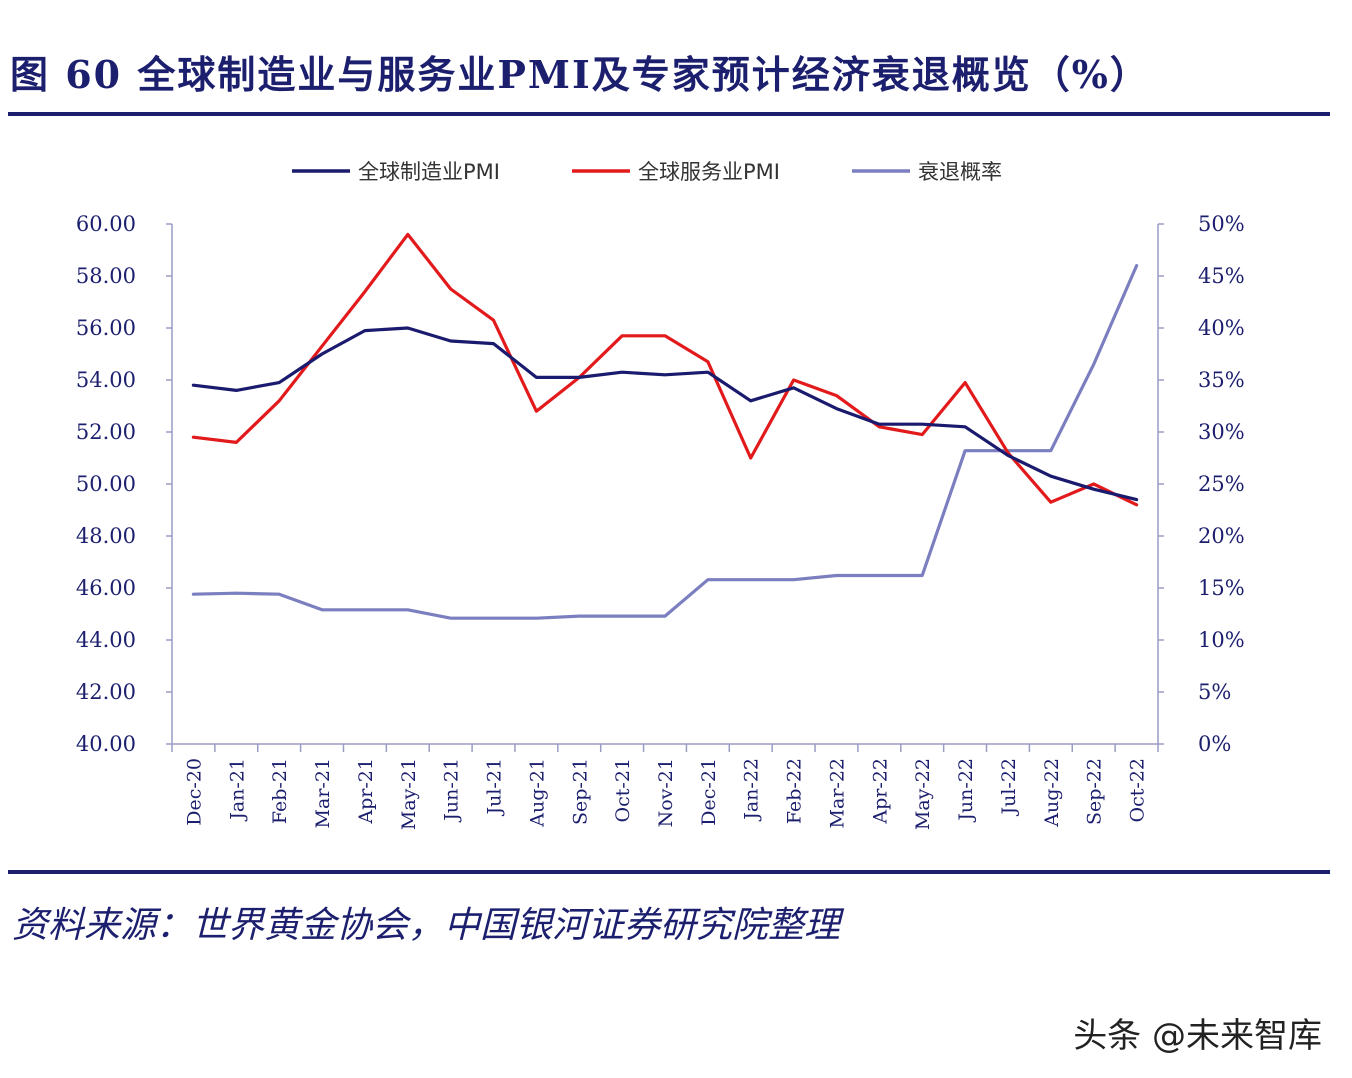 The height and width of the screenshot is (1078, 1352). What do you see at coordinates (1214, 692) in the screenshot?
I see `y-right-tick-label: 5%` at bounding box center [1214, 692].